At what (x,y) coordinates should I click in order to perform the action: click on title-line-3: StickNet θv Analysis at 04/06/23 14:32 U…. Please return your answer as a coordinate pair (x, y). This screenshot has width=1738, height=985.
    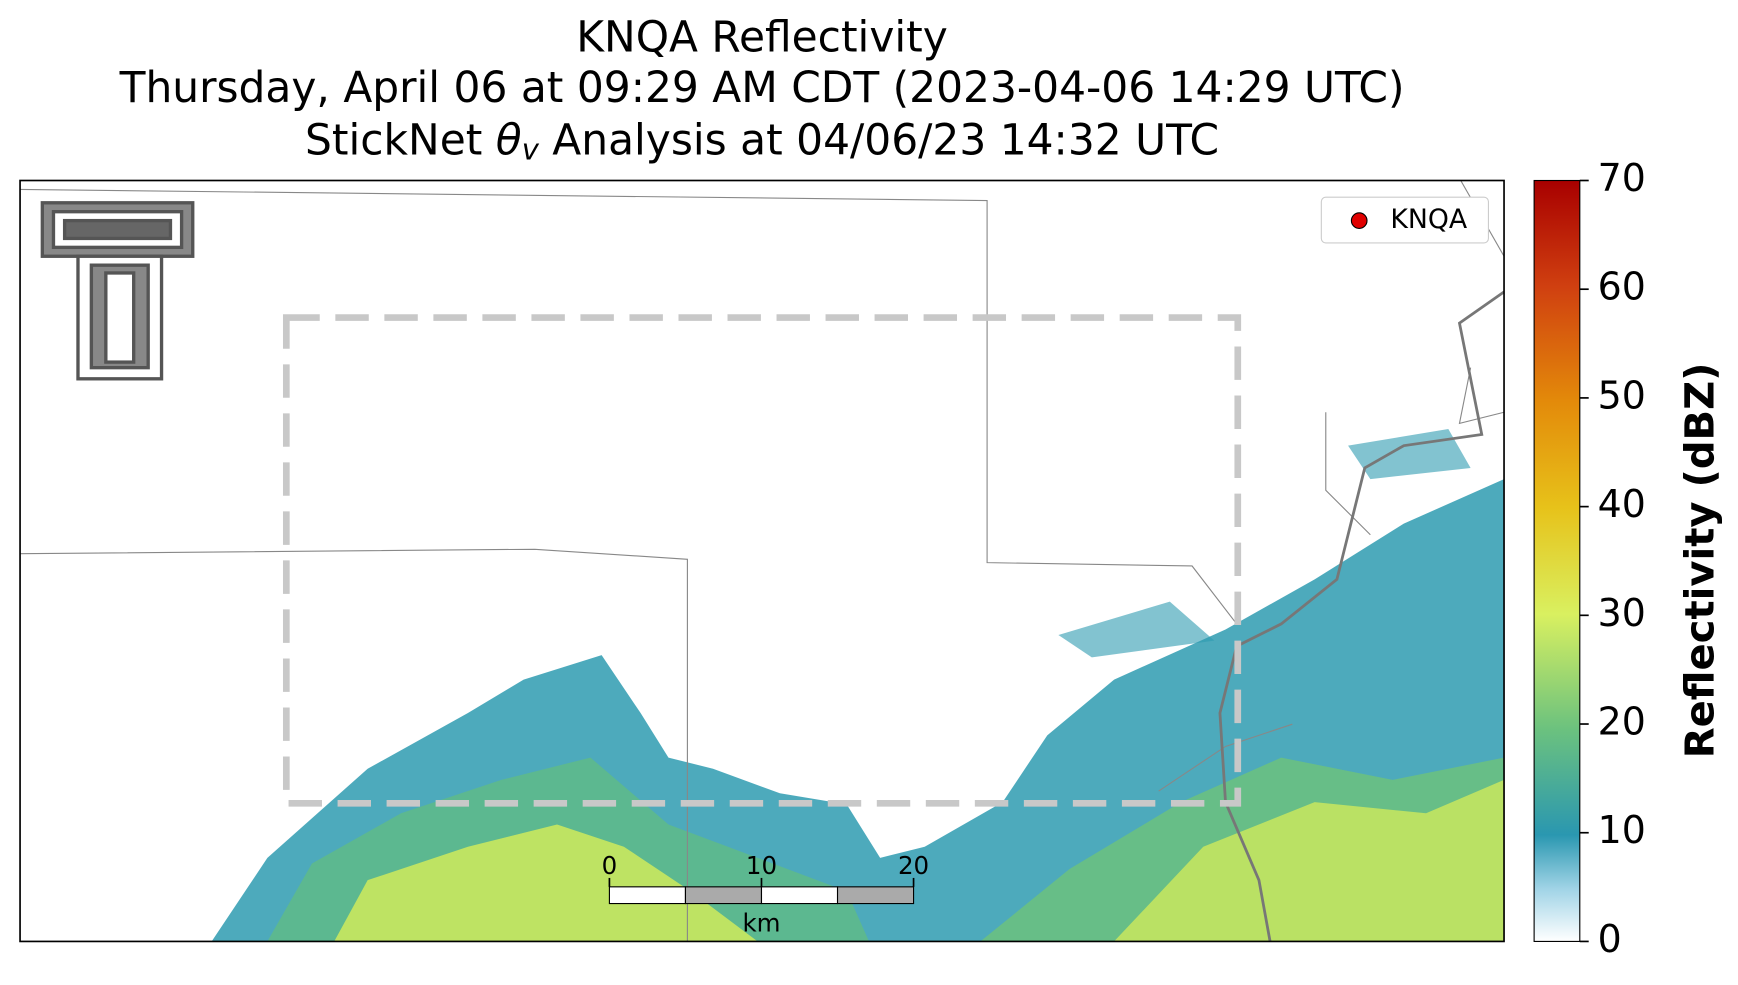
    Looking at the image, I should click on (762, 140).